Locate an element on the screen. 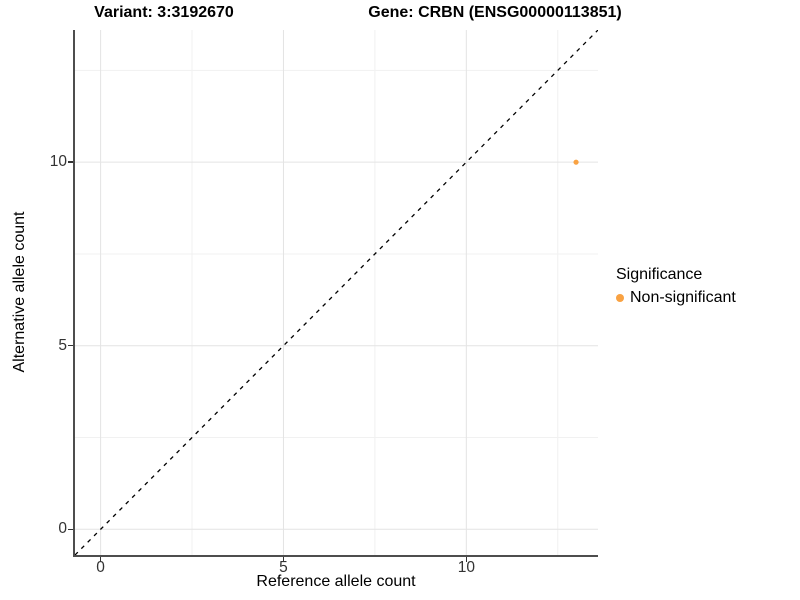 The height and width of the screenshot is (600, 800). legend-item: Non-significant is located at coordinates (676, 298).